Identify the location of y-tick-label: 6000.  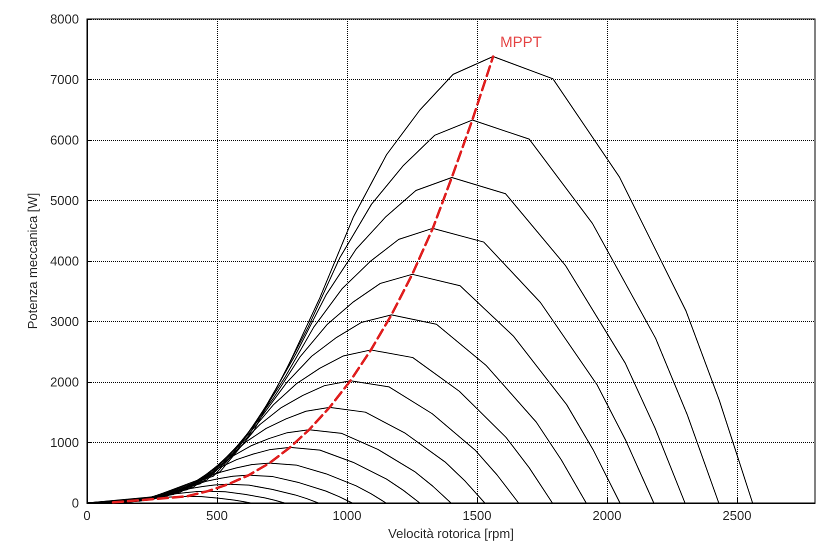
(64, 140).